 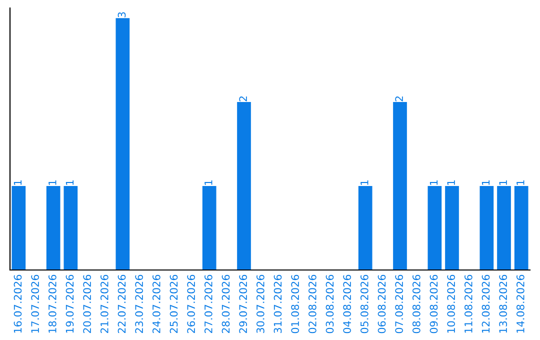 What do you see at coordinates (486, 303) in the screenshot?
I see `x-tick-label: 12.08.2026` at bounding box center [486, 303].